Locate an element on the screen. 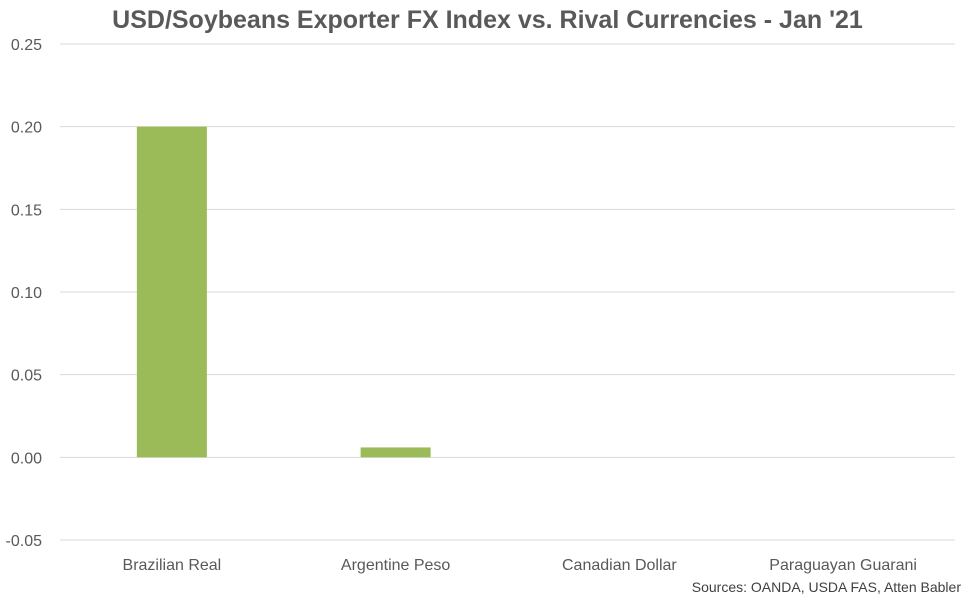 Image resolution: width=975 pixels, height=601 pixels. bar-argentine-peso is located at coordinates (395, 452).